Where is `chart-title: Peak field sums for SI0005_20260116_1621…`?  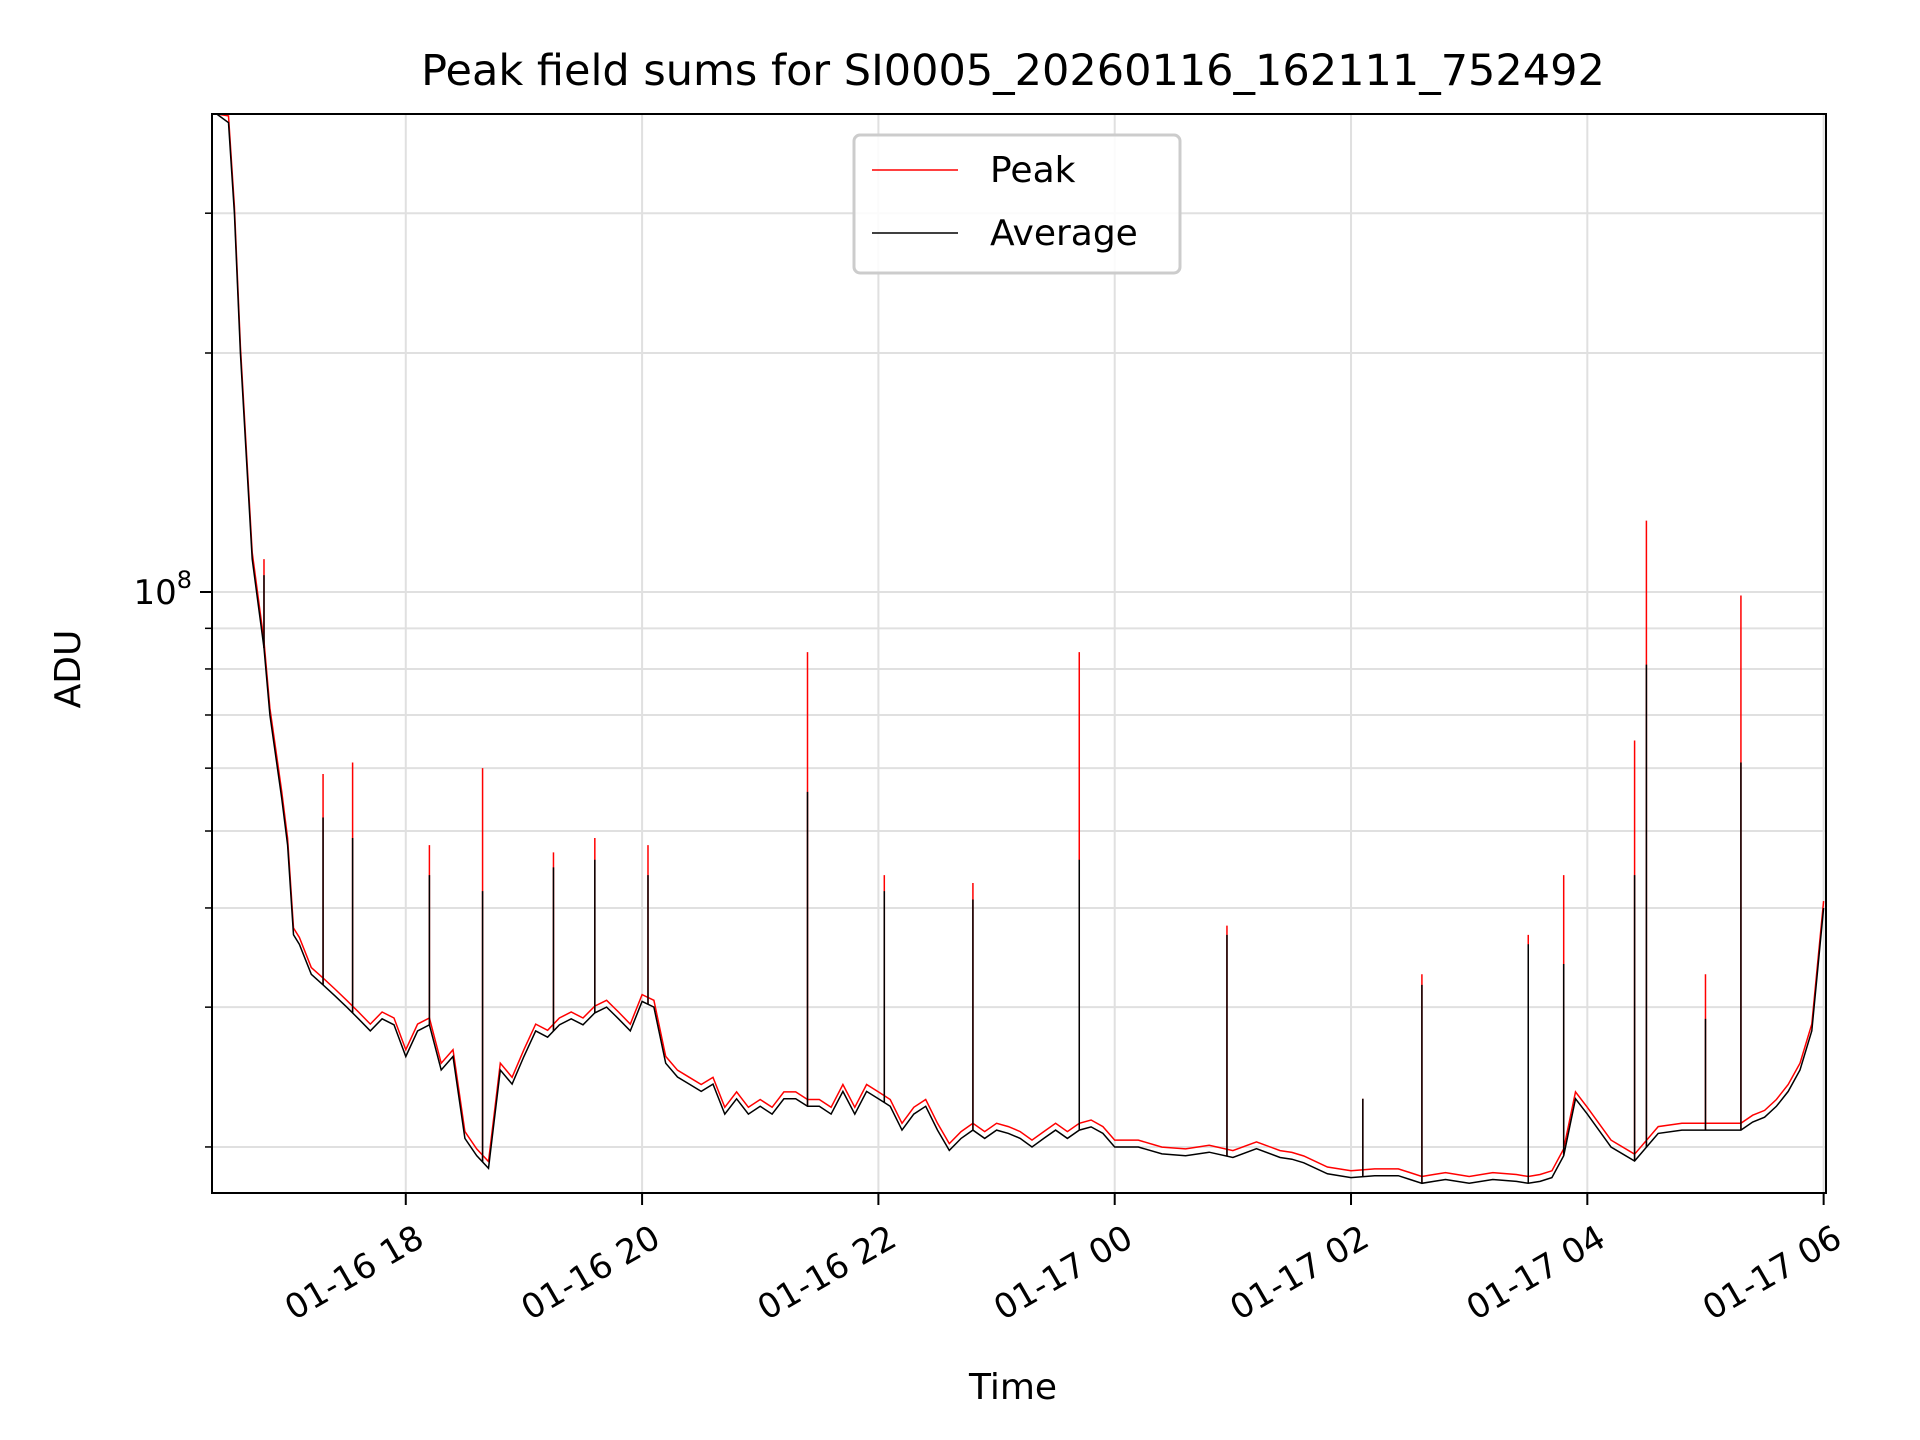
chart-title: Peak field sums for SI0005_20260116_1621… is located at coordinates (1013, 71).